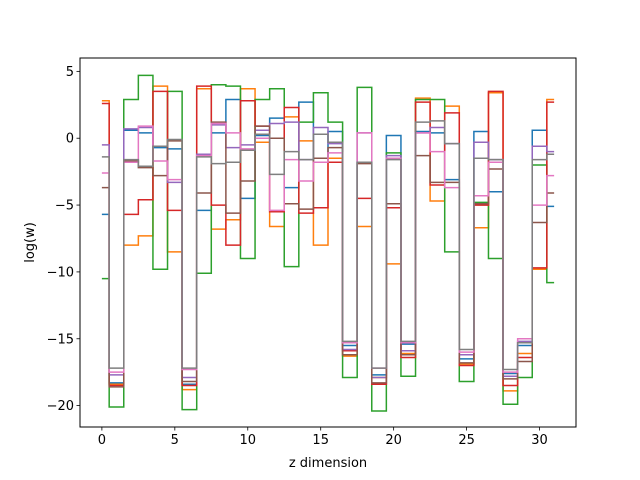 This screenshot has height=480, width=640. What do you see at coordinates (64, 206) in the screenshot?
I see `y-tick-label: −5` at bounding box center [64, 206].